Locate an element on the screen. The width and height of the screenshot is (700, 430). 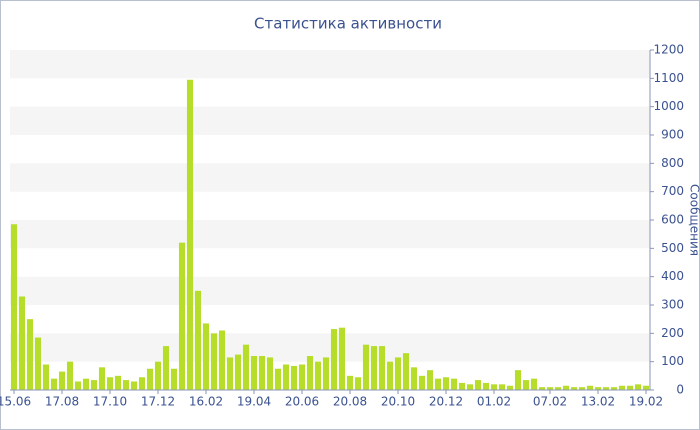
y-tick-label: 1200 is located at coordinates (668, 50).